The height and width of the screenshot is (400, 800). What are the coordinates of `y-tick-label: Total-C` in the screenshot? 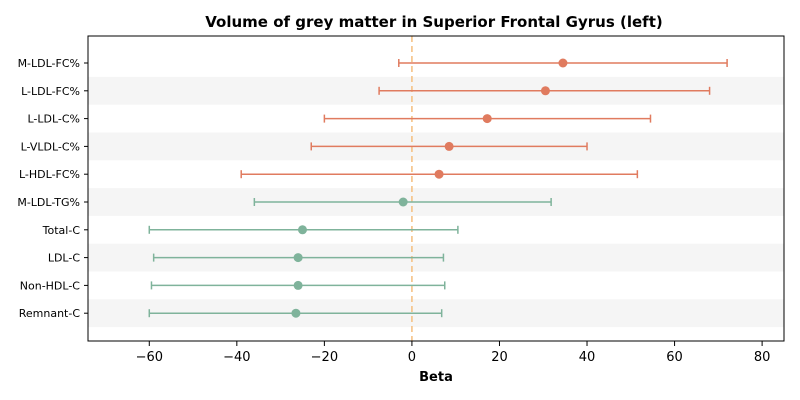 It's located at (61, 230).